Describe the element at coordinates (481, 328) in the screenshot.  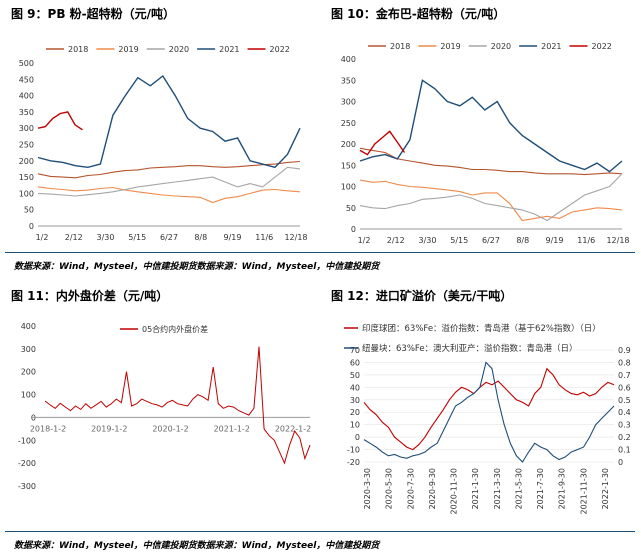
I see `legend-label-india-pellet: 印度球团：63%Fe：溢价指数：青岛港（基于62%指数）（日）` at that location.